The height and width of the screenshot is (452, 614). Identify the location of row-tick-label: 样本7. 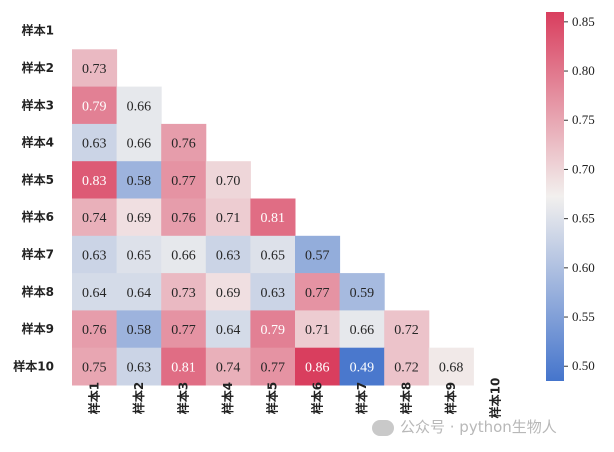
(38, 253).